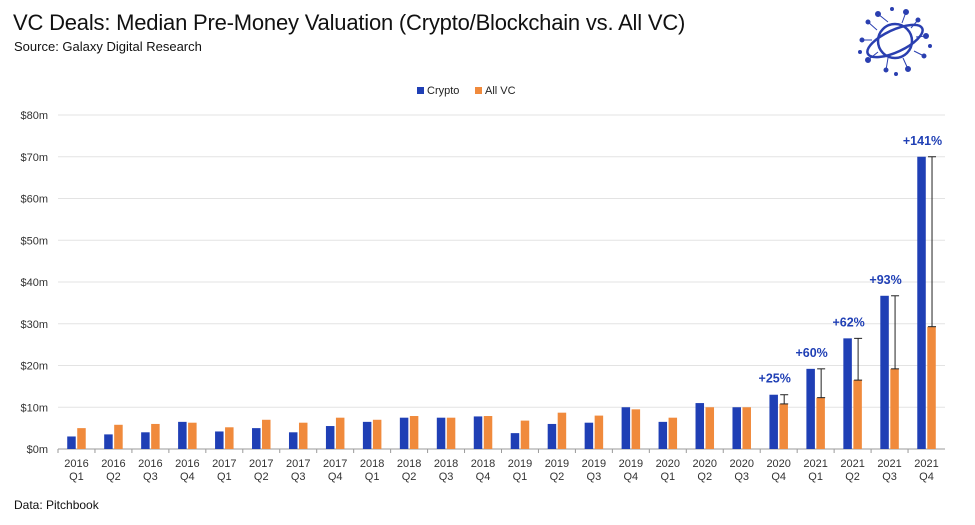  What do you see at coordinates (34, 367) in the screenshot?
I see `y-tick-label: $20m` at bounding box center [34, 367].